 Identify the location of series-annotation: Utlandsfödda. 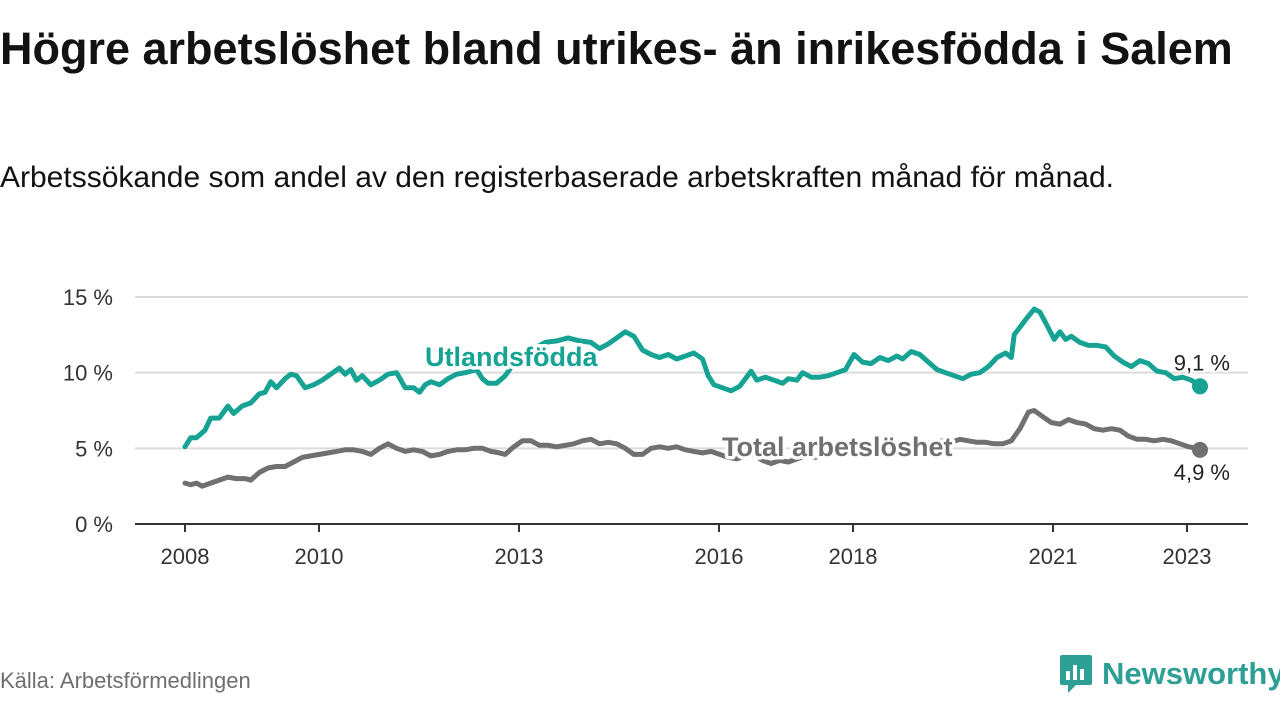
(511, 357).